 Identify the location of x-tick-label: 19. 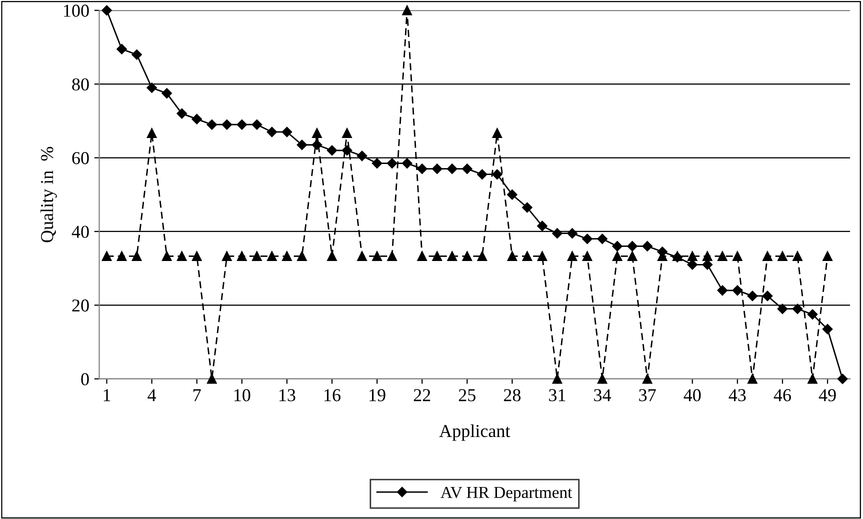
(378, 395).